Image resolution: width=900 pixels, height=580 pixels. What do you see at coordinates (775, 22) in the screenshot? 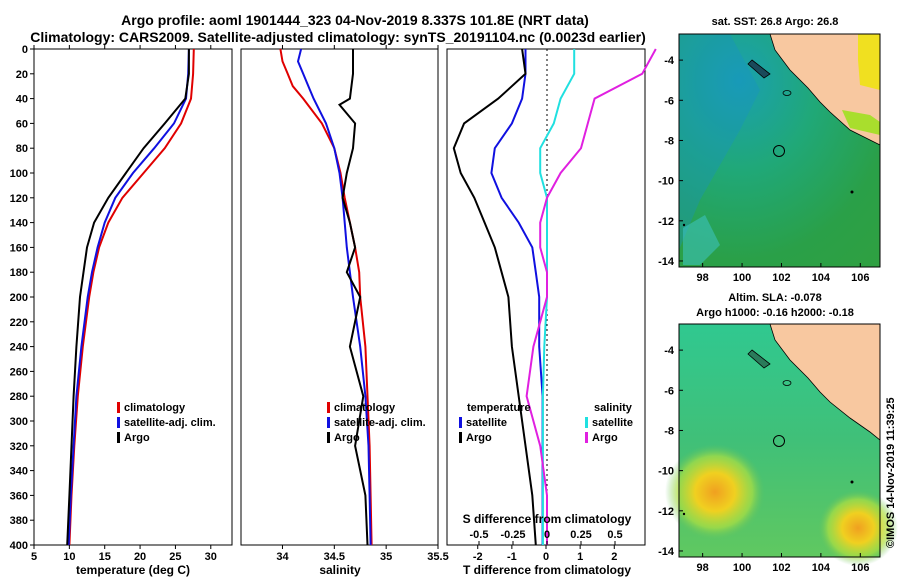
I see `sst-map-title: sat. SST: 26.8 Argo: 26.8` at bounding box center [775, 22].